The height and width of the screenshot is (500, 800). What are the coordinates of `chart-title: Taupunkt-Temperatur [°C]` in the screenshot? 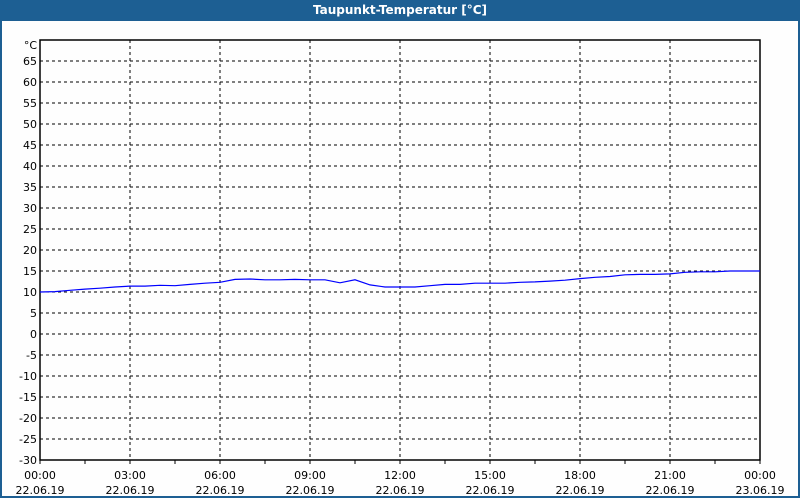 It's located at (400, 10).